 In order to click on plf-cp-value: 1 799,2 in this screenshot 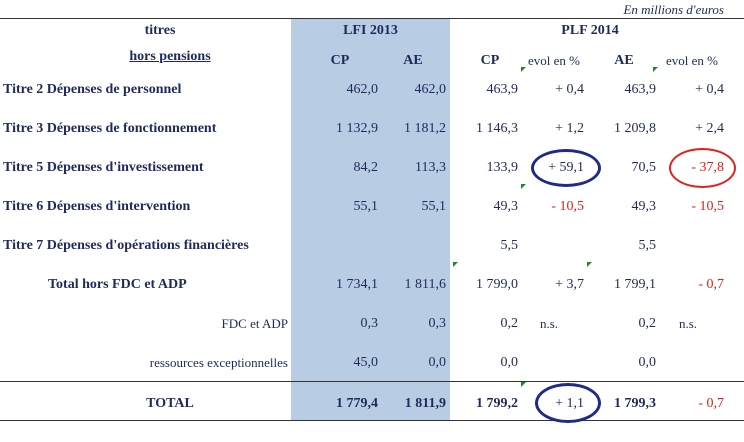, I will do `click(497, 403)`.